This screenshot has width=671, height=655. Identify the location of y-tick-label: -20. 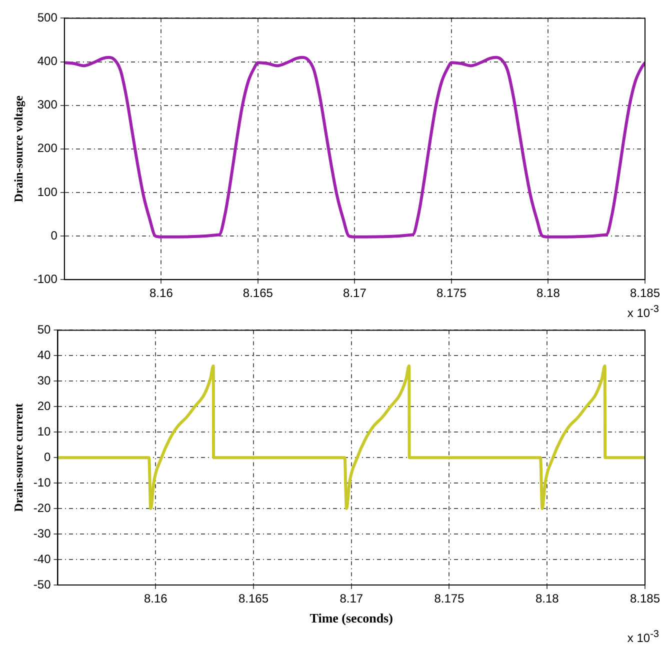
(42, 507).